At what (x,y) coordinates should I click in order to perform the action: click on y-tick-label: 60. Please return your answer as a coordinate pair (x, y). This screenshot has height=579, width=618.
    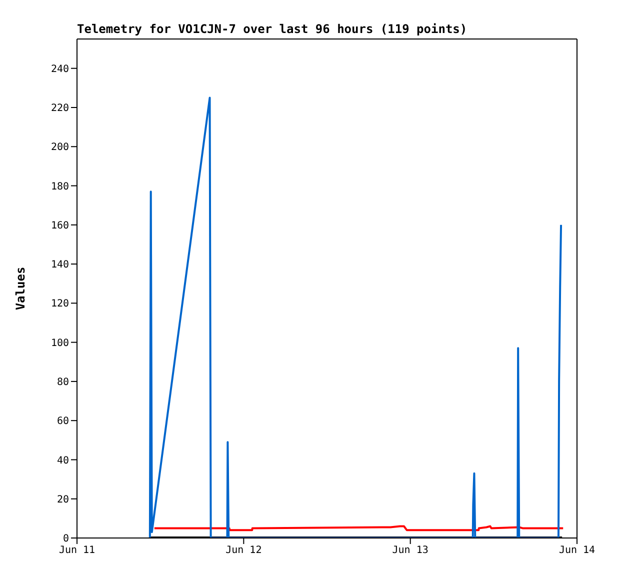
    Looking at the image, I should click on (62, 422).